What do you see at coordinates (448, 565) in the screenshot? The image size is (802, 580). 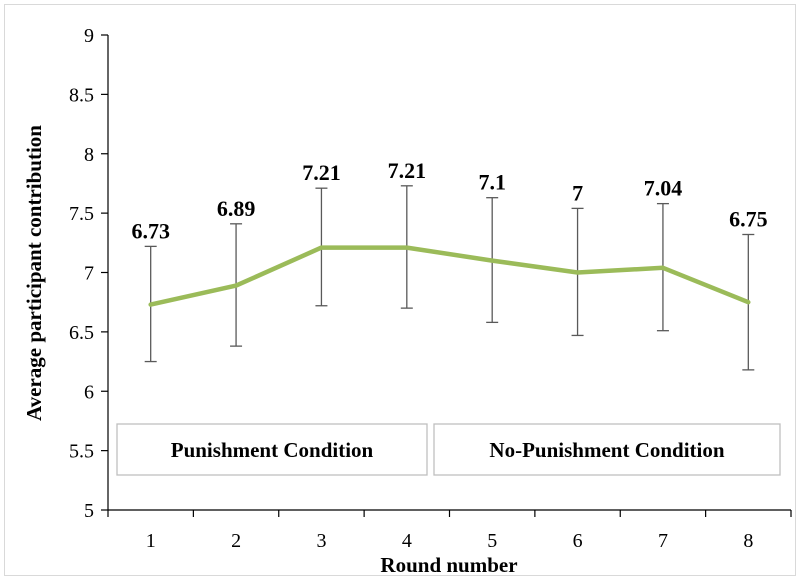 I see `x-axis-title: Round number` at bounding box center [448, 565].